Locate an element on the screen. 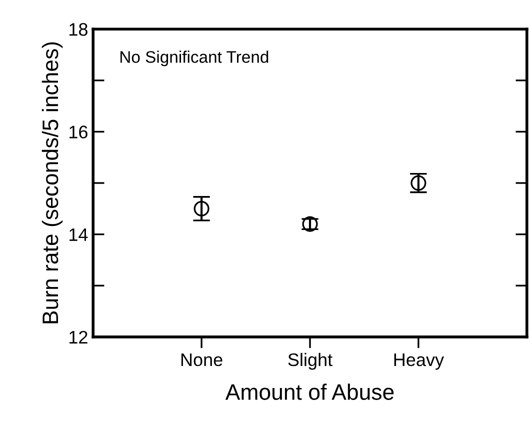 The image size is (529, 441). x-axis-title: Amount of Abuse is located at coordinates (309, 392).